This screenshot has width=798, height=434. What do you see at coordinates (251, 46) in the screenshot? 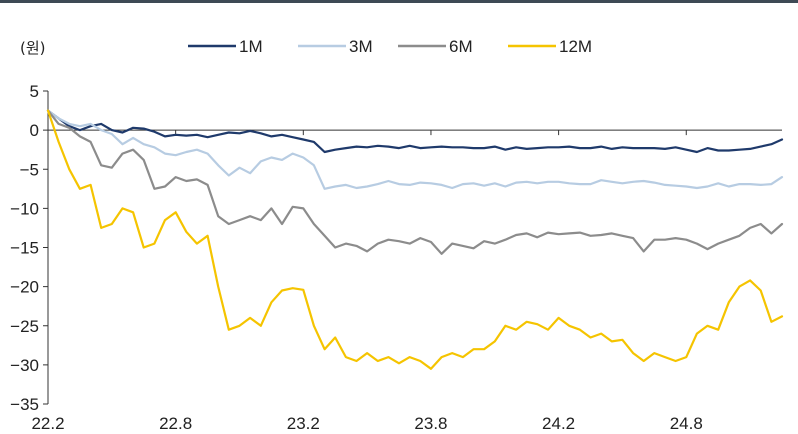
I see `legend-label: 1M` at bounding box center [251, 46].